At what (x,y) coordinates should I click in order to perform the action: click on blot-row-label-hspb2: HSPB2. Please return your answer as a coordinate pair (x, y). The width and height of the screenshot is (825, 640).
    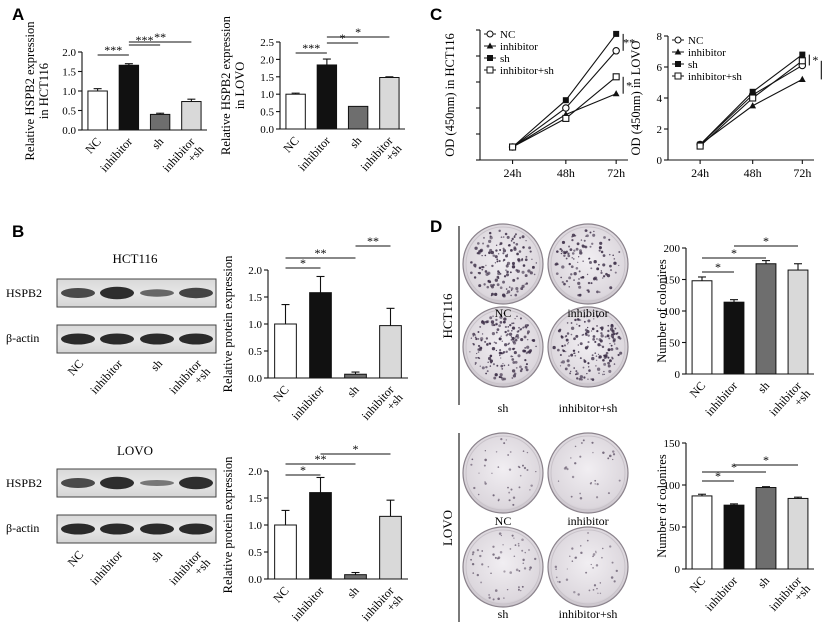
    Looking at the image, I should click on (24, 293).